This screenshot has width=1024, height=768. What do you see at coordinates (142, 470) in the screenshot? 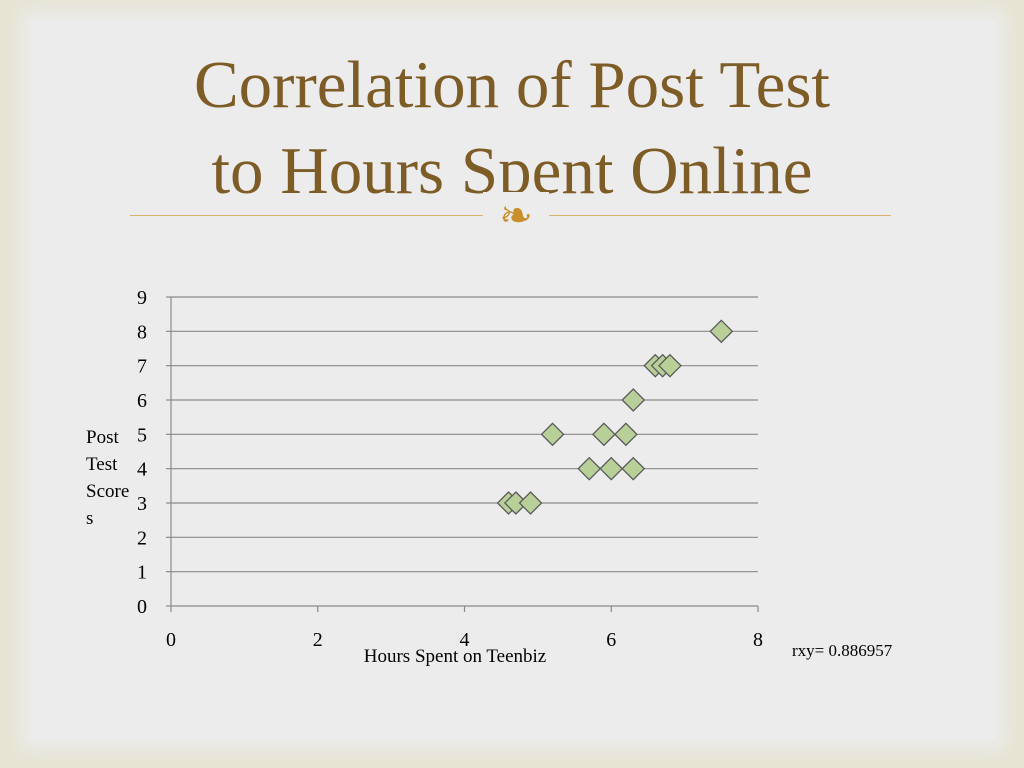
I see `y-tick-label-4: 4` at bounding box center [142, 470].